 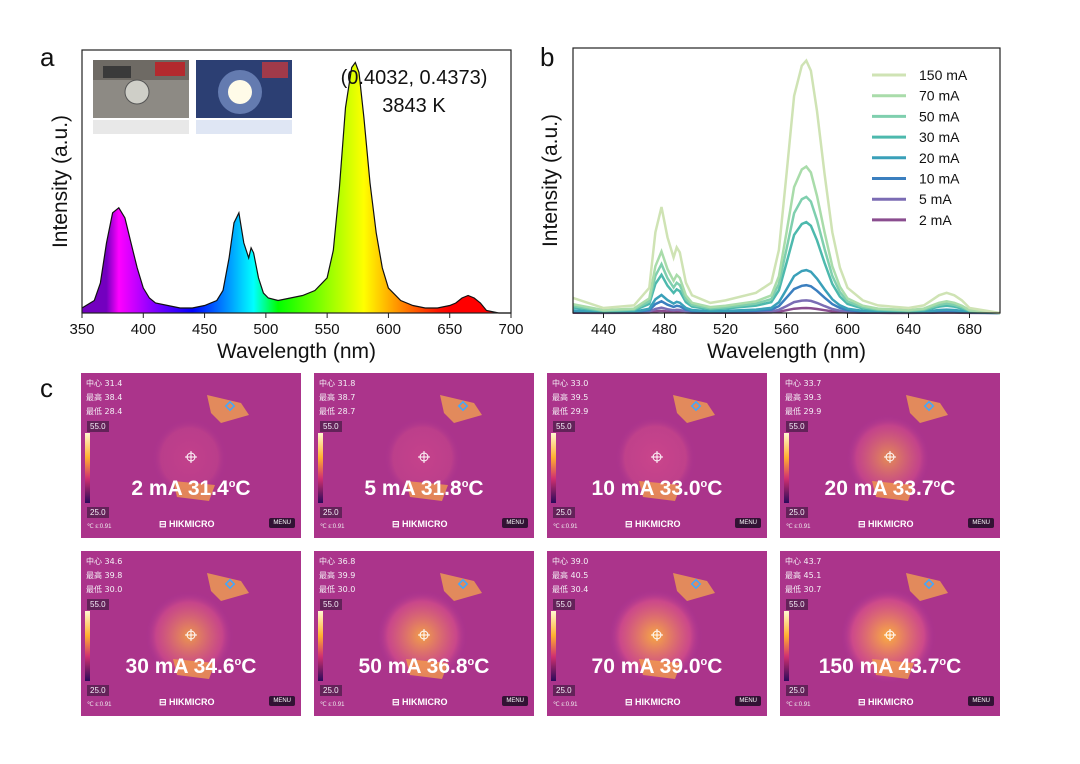 What do you see at coordinates (389, 666) in the screenshot?
I see `current-label: 50 mA` at bounding box center [389, 666].